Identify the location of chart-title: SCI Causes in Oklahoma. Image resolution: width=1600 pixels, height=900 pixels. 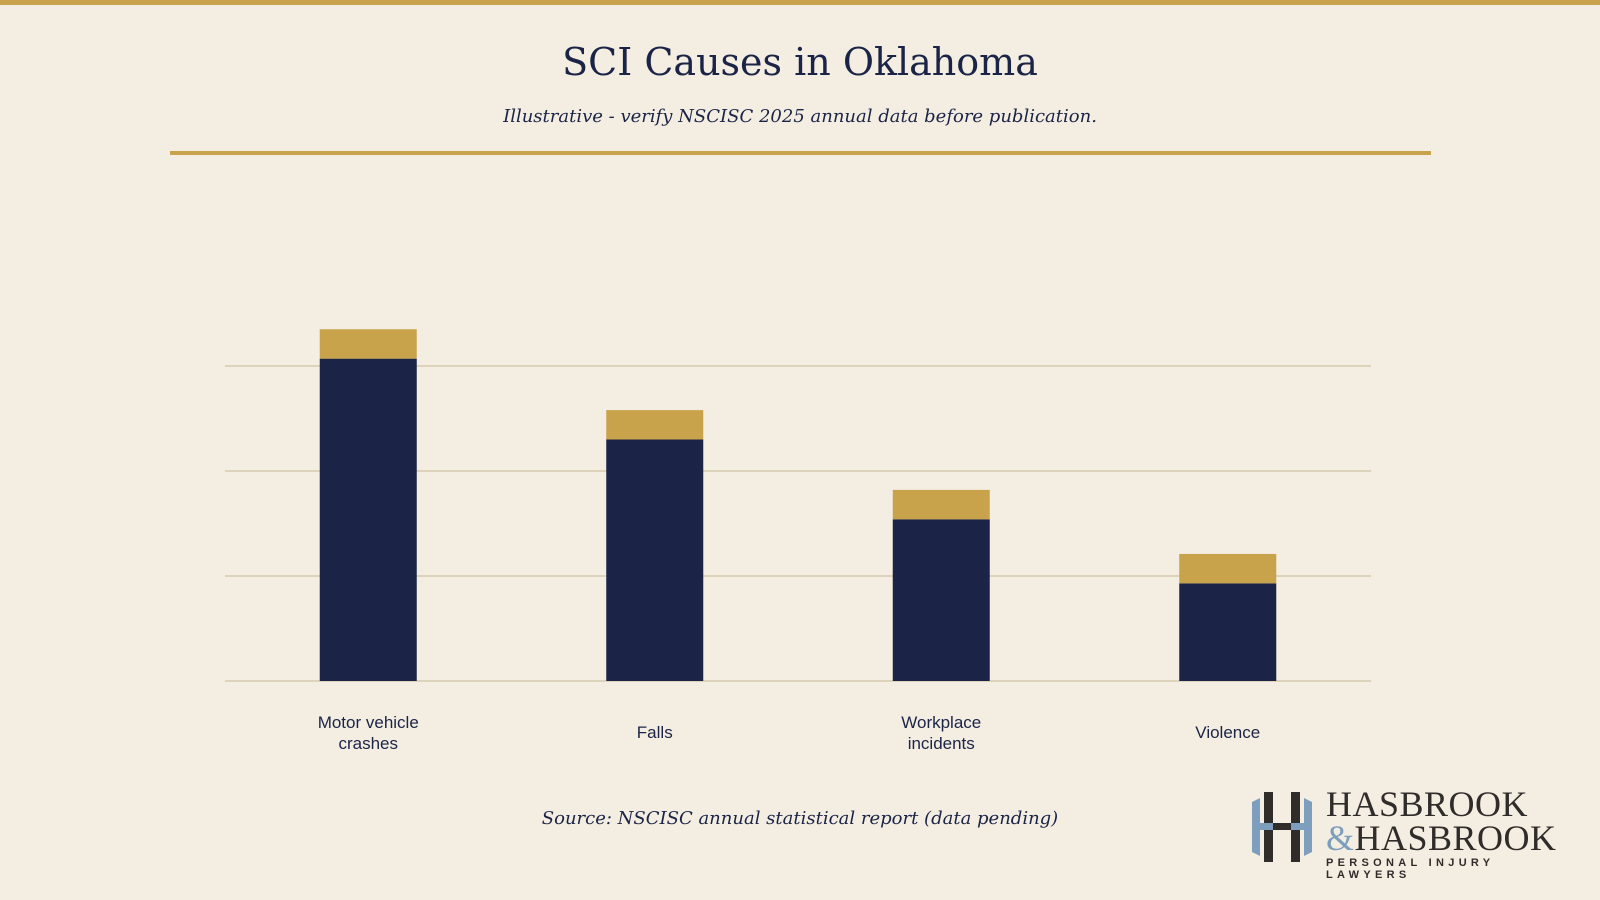
(800, 62).